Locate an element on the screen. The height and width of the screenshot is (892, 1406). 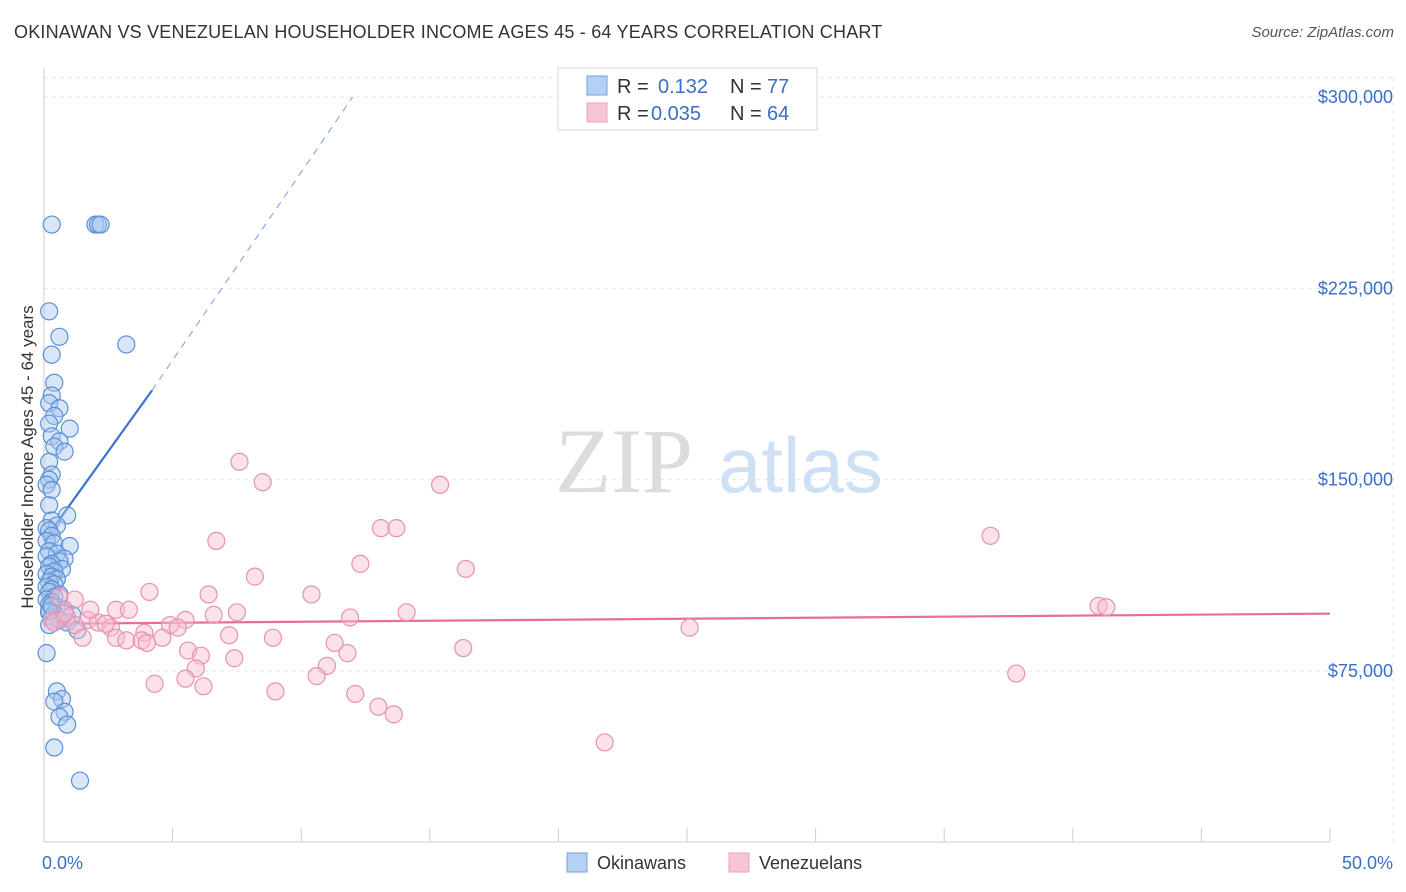
y-tick-label: $75,000 is located at coordinates (1360, 671).